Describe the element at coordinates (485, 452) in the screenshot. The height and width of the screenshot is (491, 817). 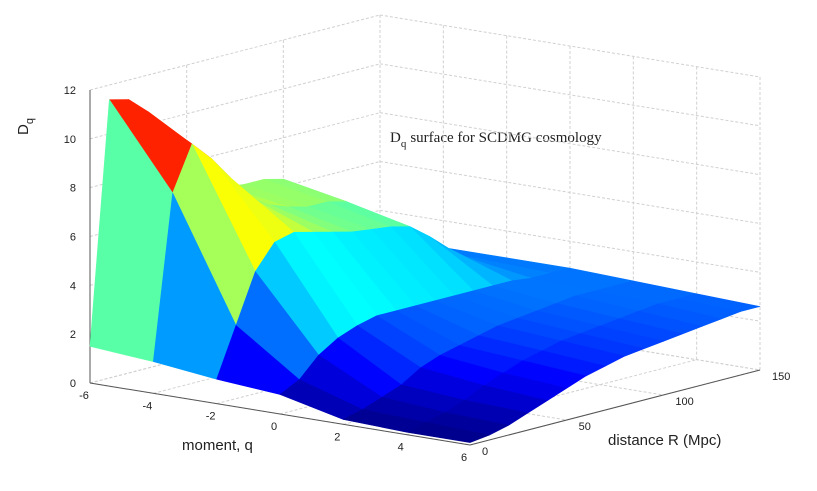
I see `y-tick-label: 0` at that location.